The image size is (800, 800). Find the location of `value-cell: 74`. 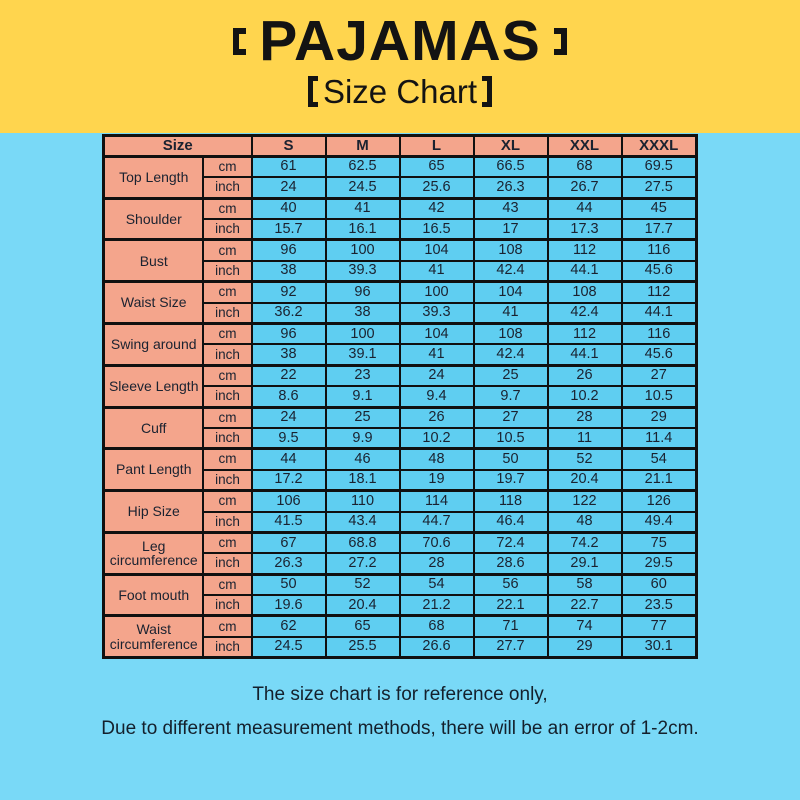

value-cell: 74 is located at coordinates (584, 626).